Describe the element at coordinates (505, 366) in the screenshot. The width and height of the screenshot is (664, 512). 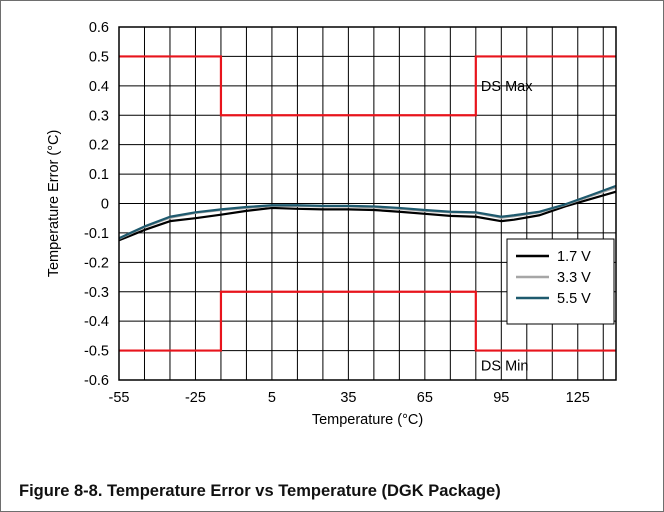
I see `limit-label-min: DS Min` at that location.